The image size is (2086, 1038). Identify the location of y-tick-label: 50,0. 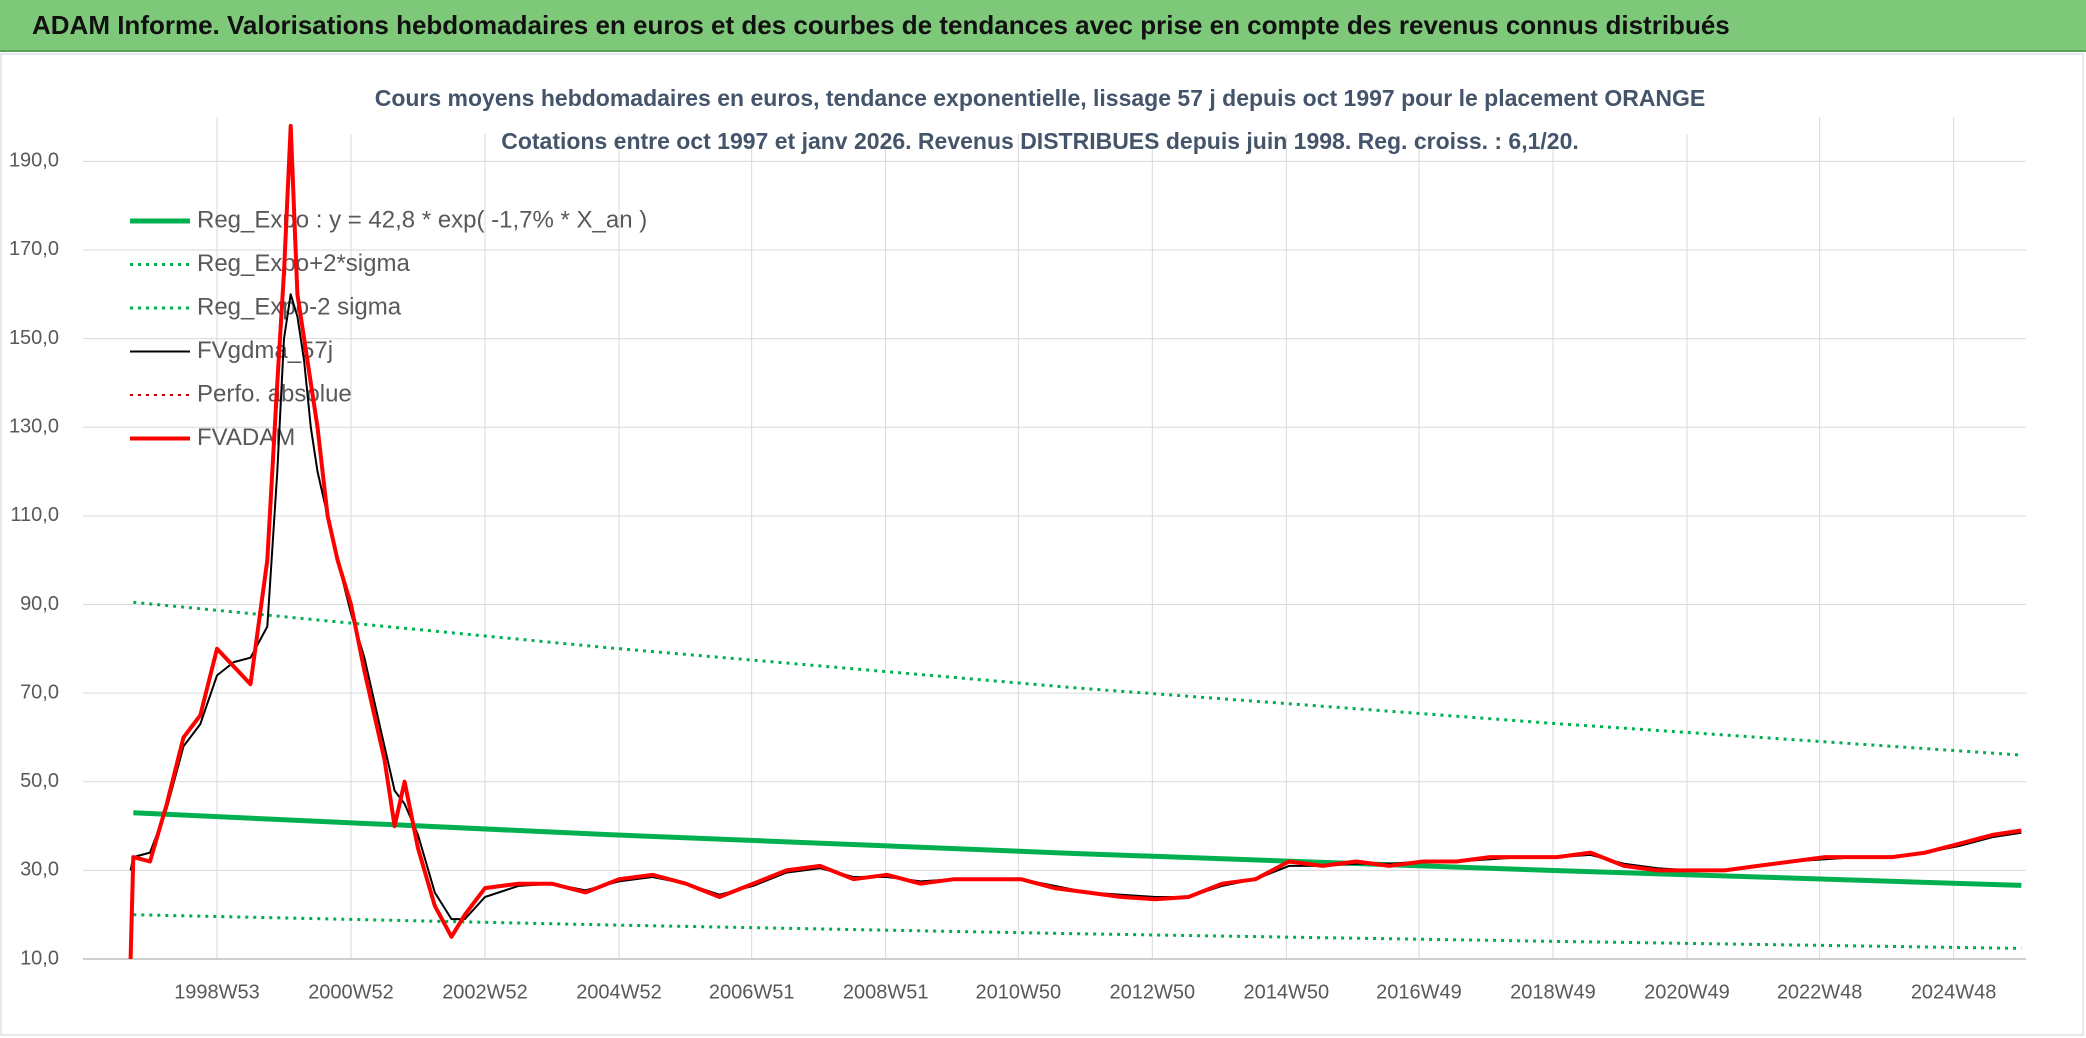
(39, 781).